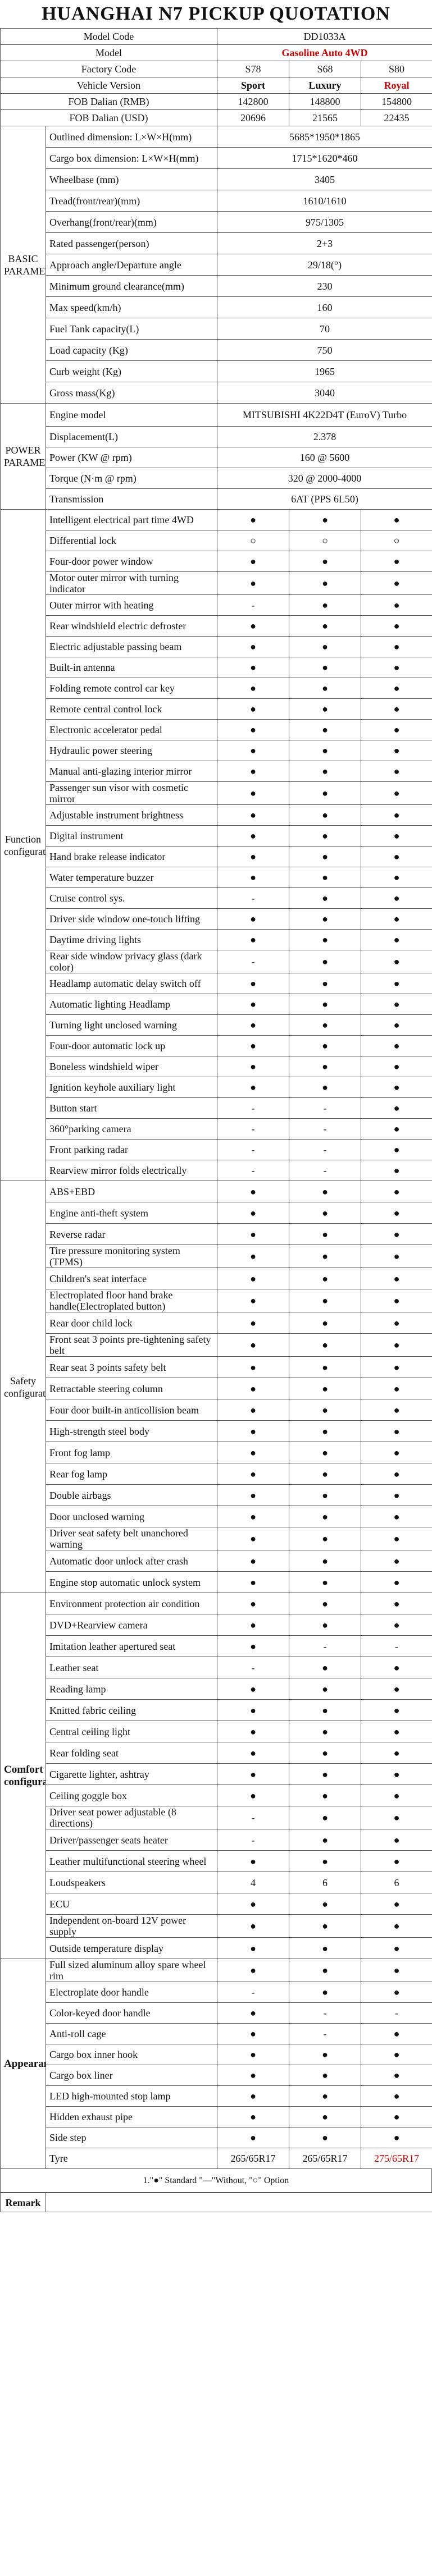 The width and height of the screenshot is (432, 2576). What do you see at coordinates (216, 13) in the screenshot?
I see `page-title: HUANGHAI N7 PICKUP QUOTATION` at bounding box center [216, 13].